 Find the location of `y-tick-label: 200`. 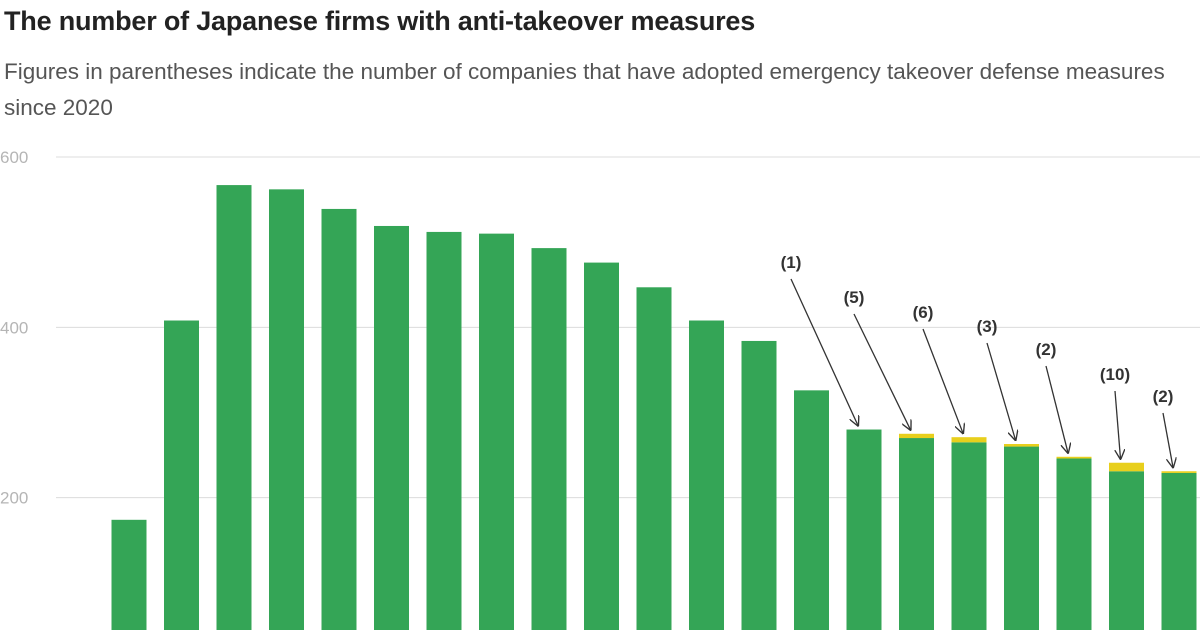

y-tick-label: 200 is located at coordinates (14, 498).